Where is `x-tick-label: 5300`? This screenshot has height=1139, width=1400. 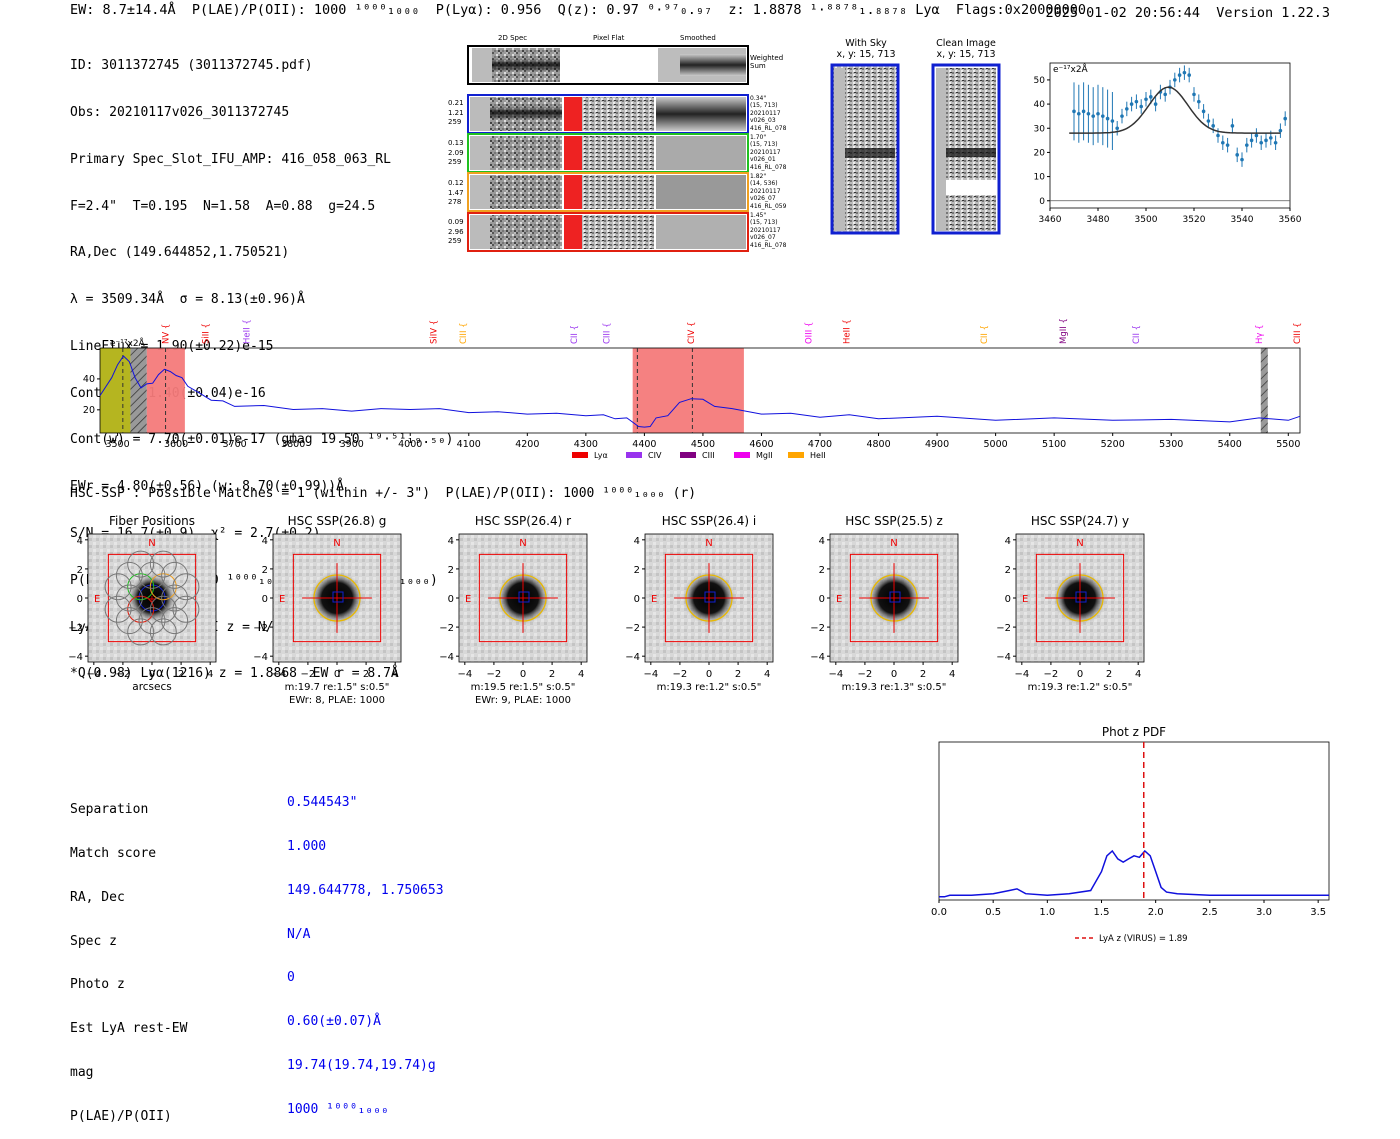 x-tick-label: 5300 is located at coordinates (1171, 444).